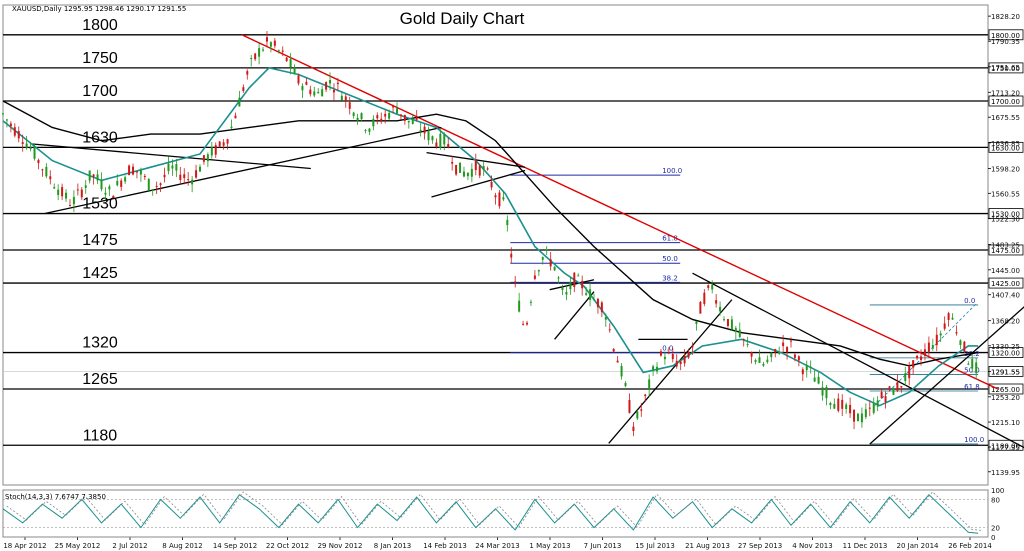 The height and width of the screenshot is (551, 1024). I want to click on fib-left-label-38.2: 38.2, so click(670, 278).